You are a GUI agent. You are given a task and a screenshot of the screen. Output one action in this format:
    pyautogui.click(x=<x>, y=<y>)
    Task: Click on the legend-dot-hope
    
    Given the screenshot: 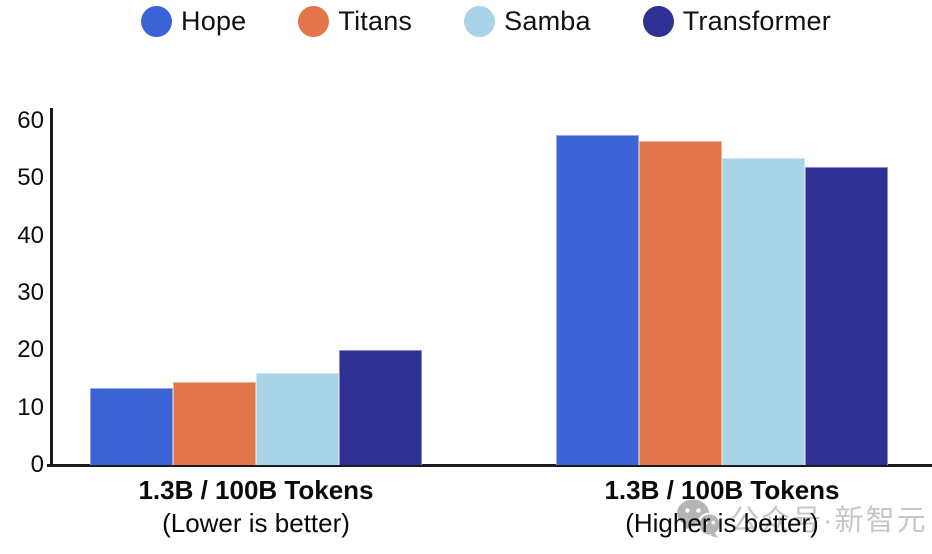 What is the action you would take?
    pyautogui.click(x=157, y=21)
    